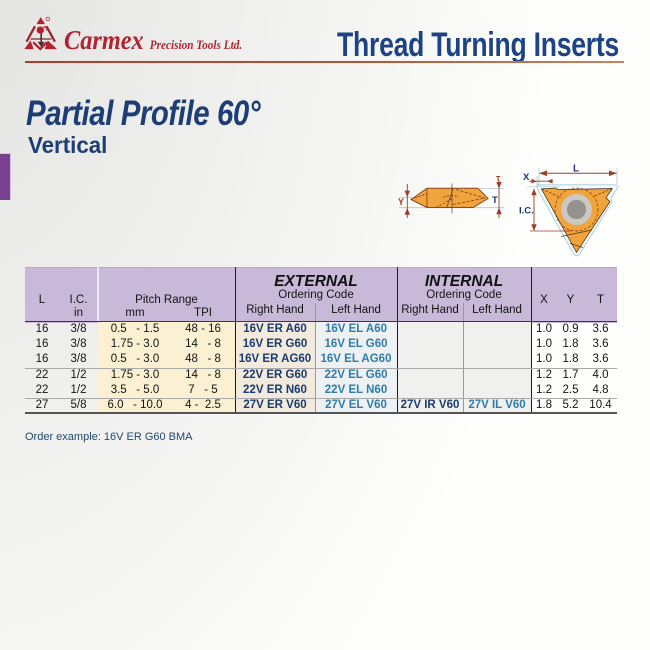 The image size is (650, 650). What do you see at coordinates (401, 202) in the screenshot?
I see `svg-text: Y` at bounding box center [401, 202].